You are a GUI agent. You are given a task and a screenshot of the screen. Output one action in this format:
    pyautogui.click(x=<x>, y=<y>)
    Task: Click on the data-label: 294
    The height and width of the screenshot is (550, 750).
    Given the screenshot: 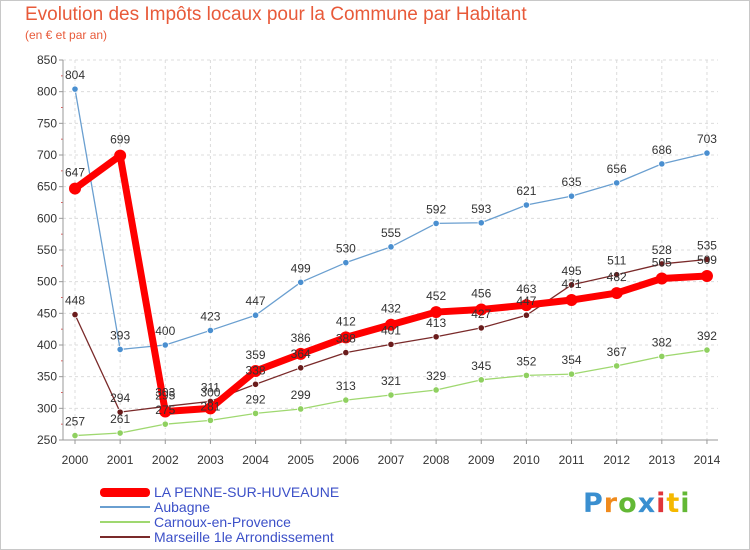 What is the action you would take?
    pyautogui.click(x=120, y=398)
    